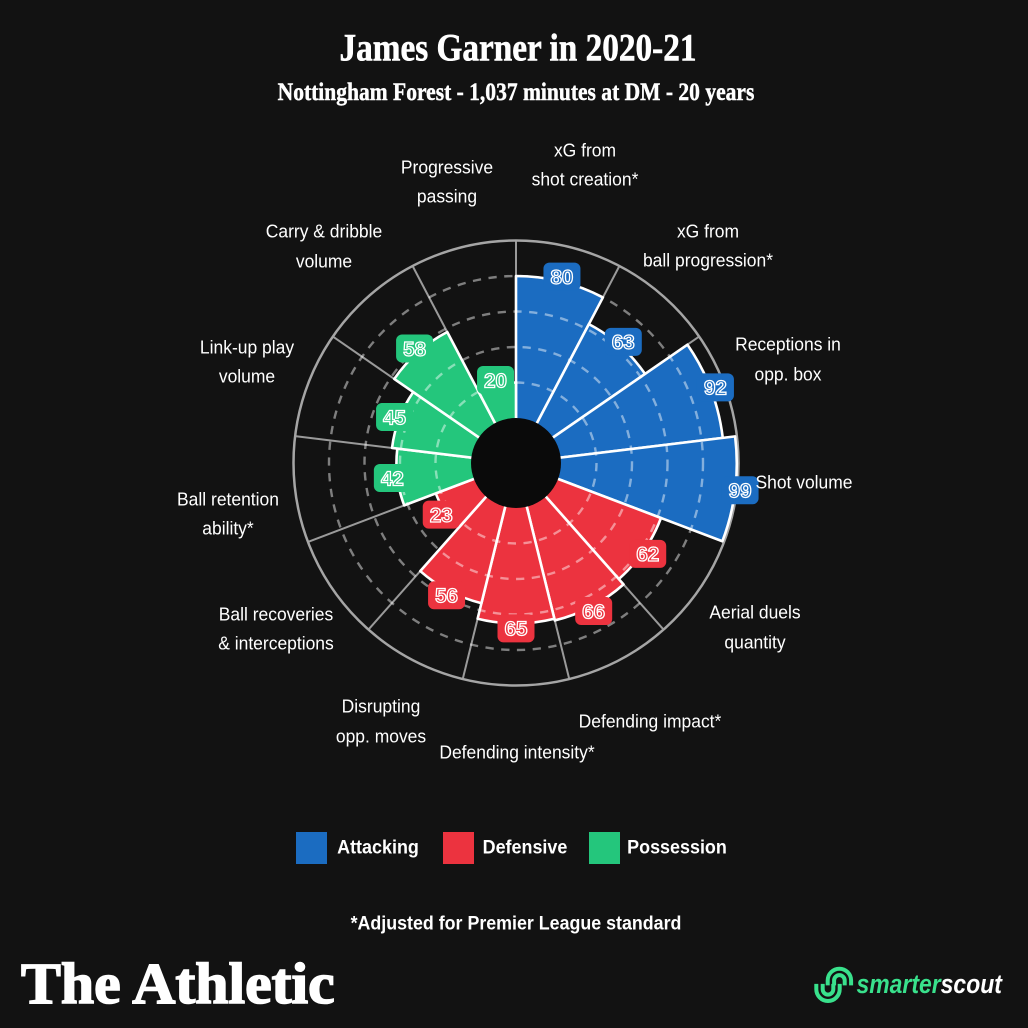 The width and height of the screenshot is (1028, 1028). What do you see at coordinates (446, 596) in the screenshot?
I see `svg-text: 56` at bounding box center [446, 596].